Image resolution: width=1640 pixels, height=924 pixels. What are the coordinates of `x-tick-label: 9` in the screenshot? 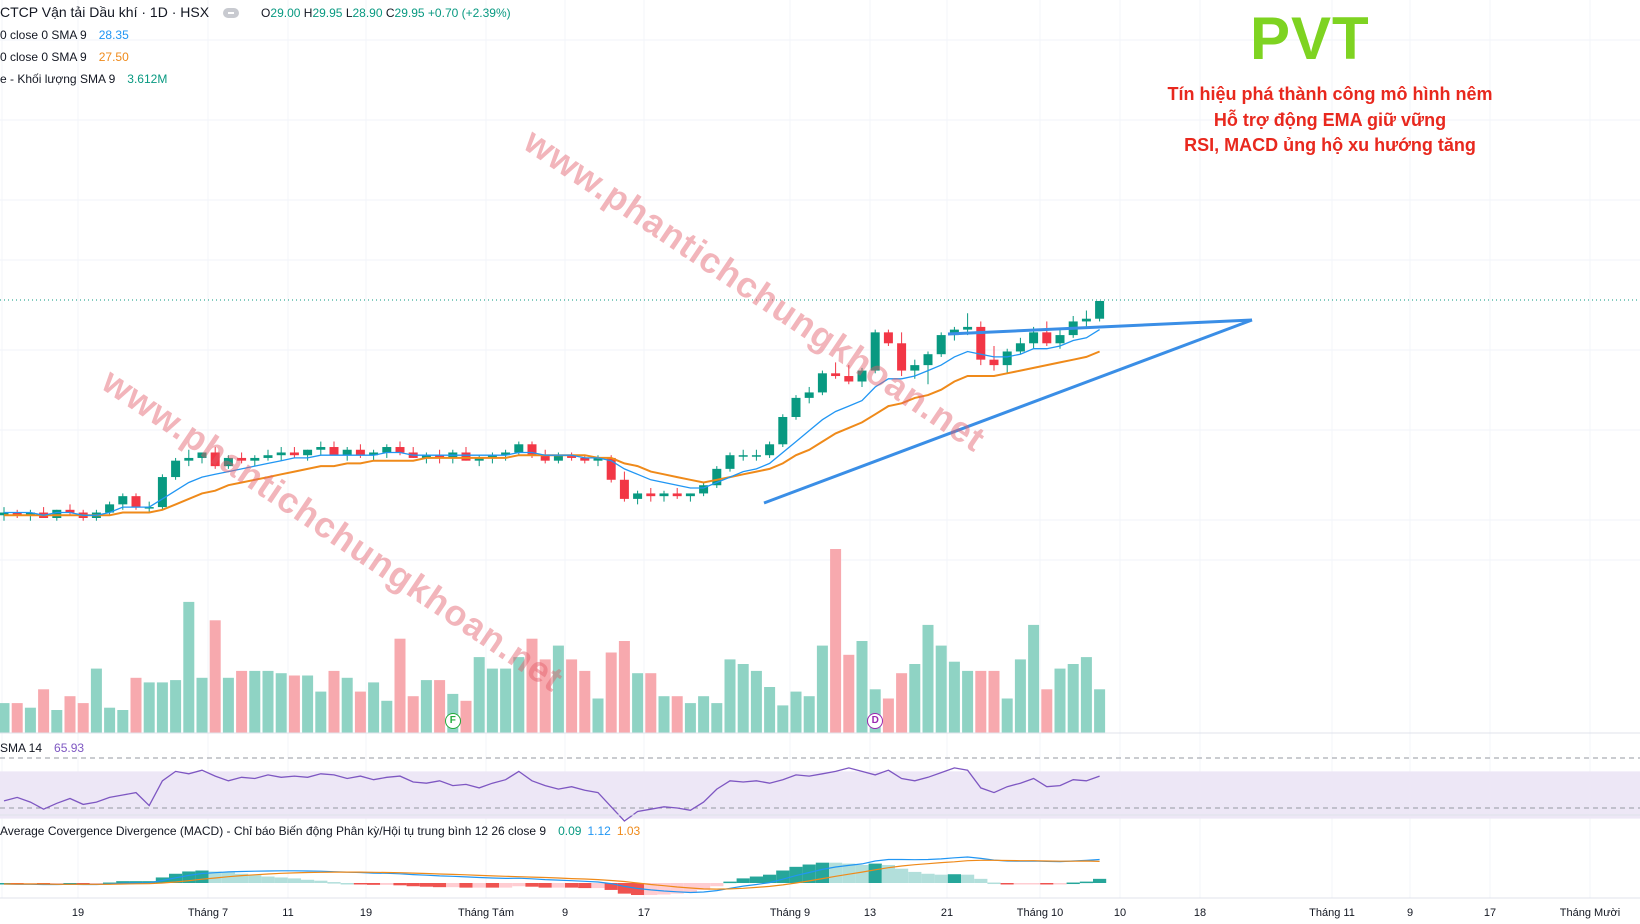 It's located at (565, 913).